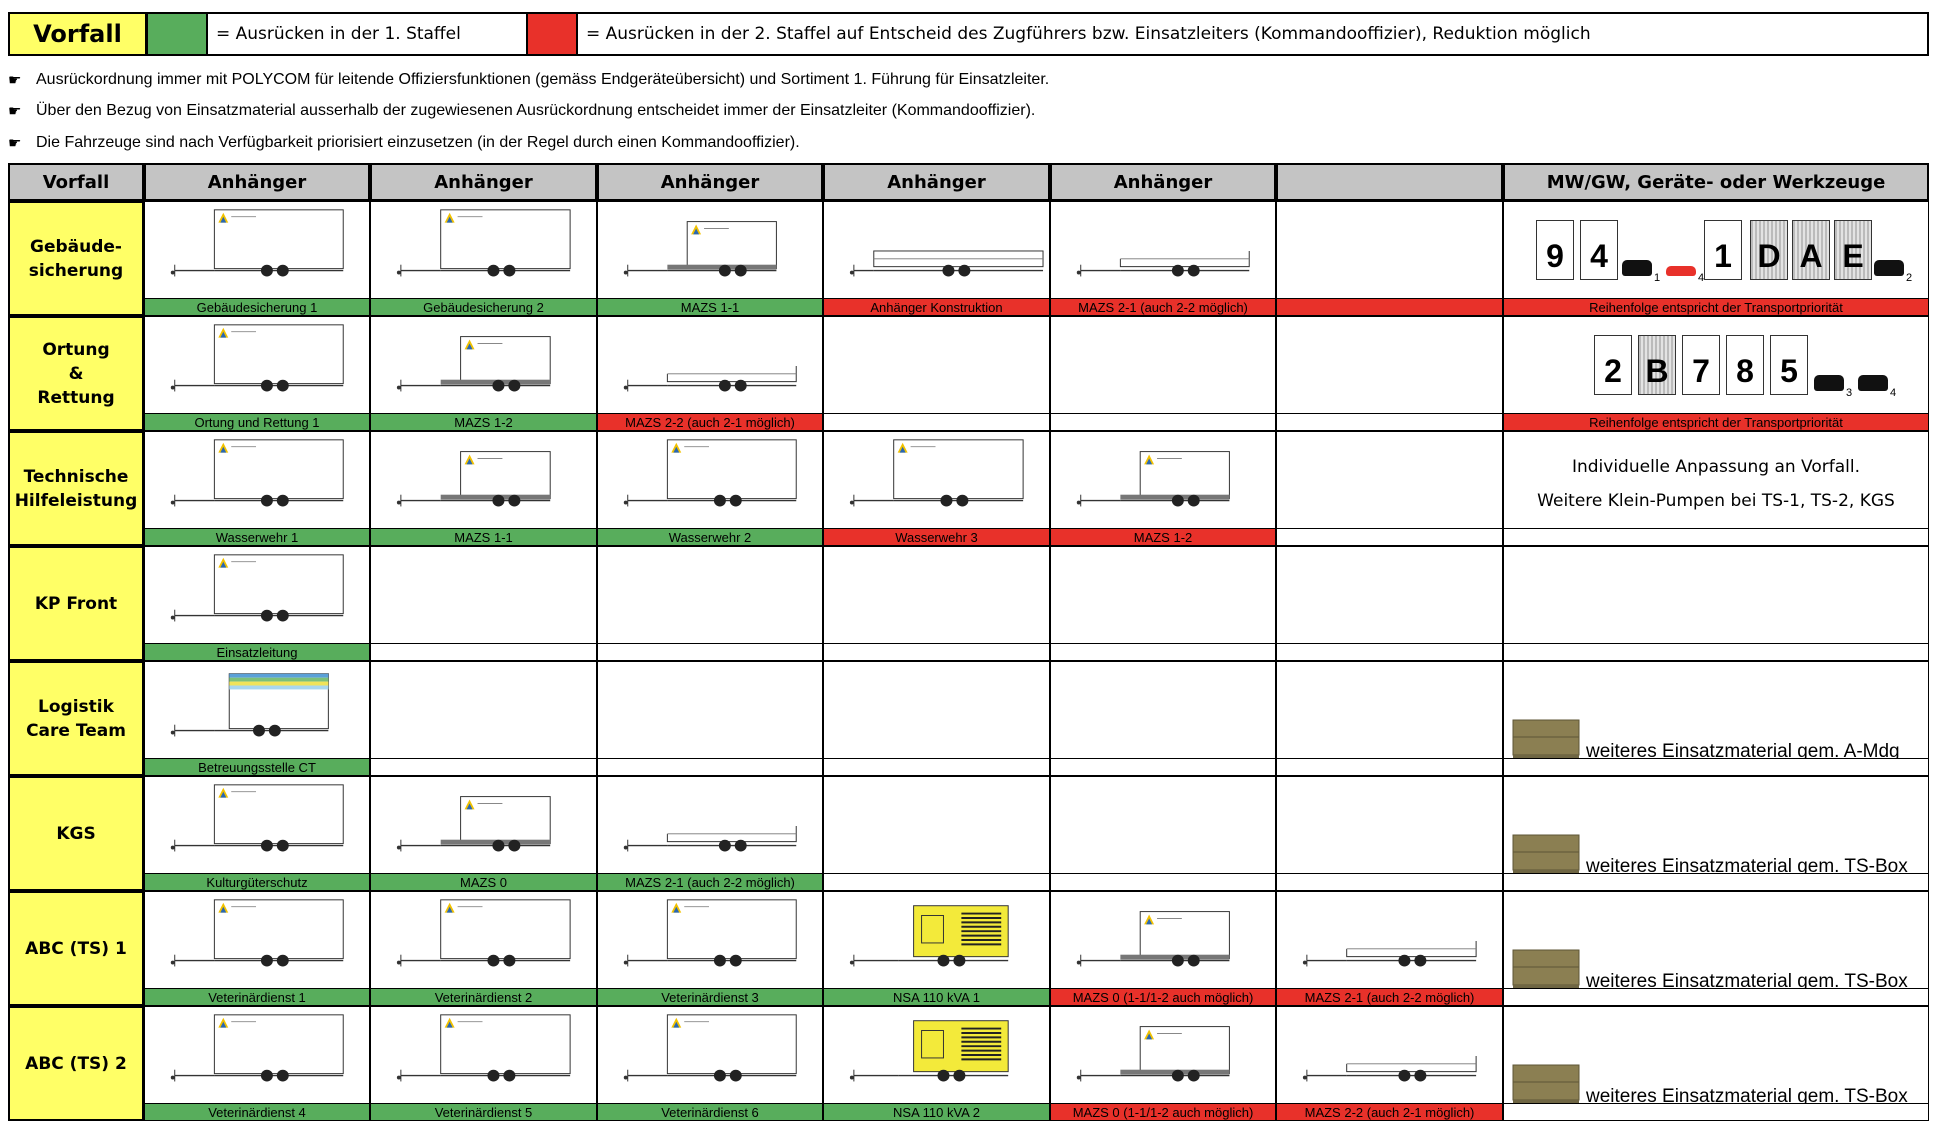  Describe the element at coordinates (76, 948) in the screenshot. I see `row-label: ABC (TS) 1` at that location.